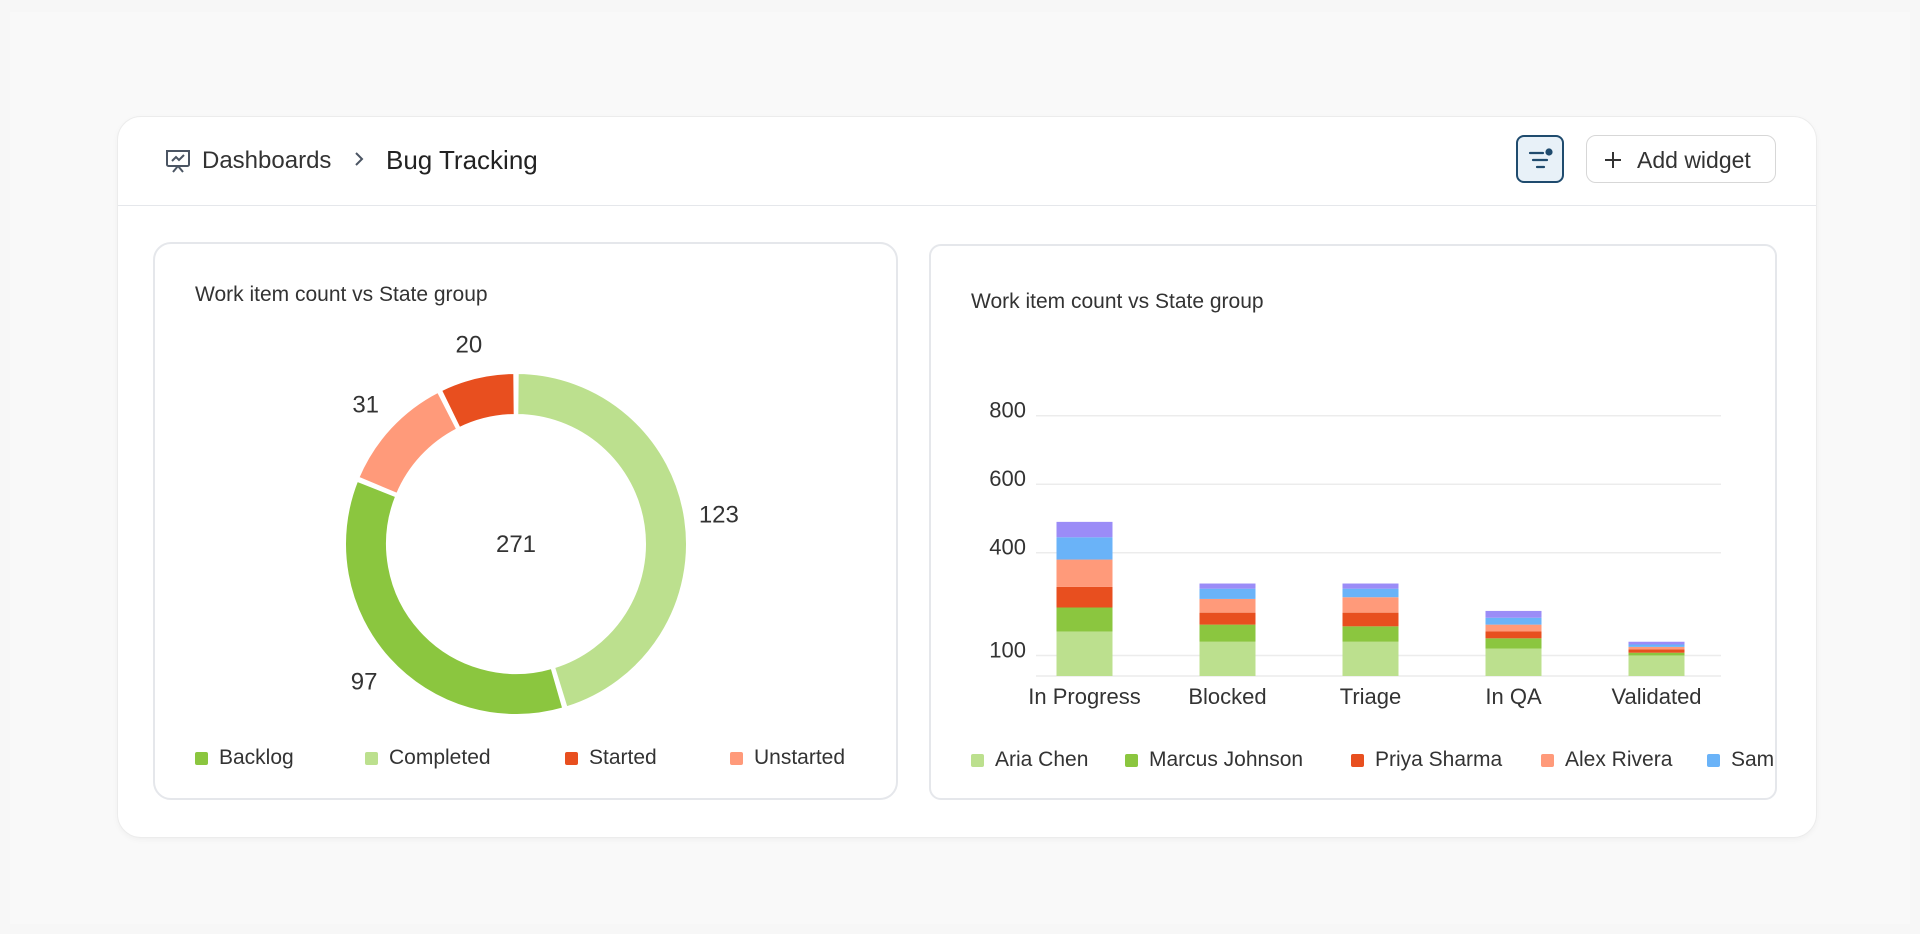 The height and width of the screenshot is (934, 1920). Describe the element at coordinates (462, 160) in the screenshot. I see `breadcrumb-current-page: Bug Tracking` at that location.